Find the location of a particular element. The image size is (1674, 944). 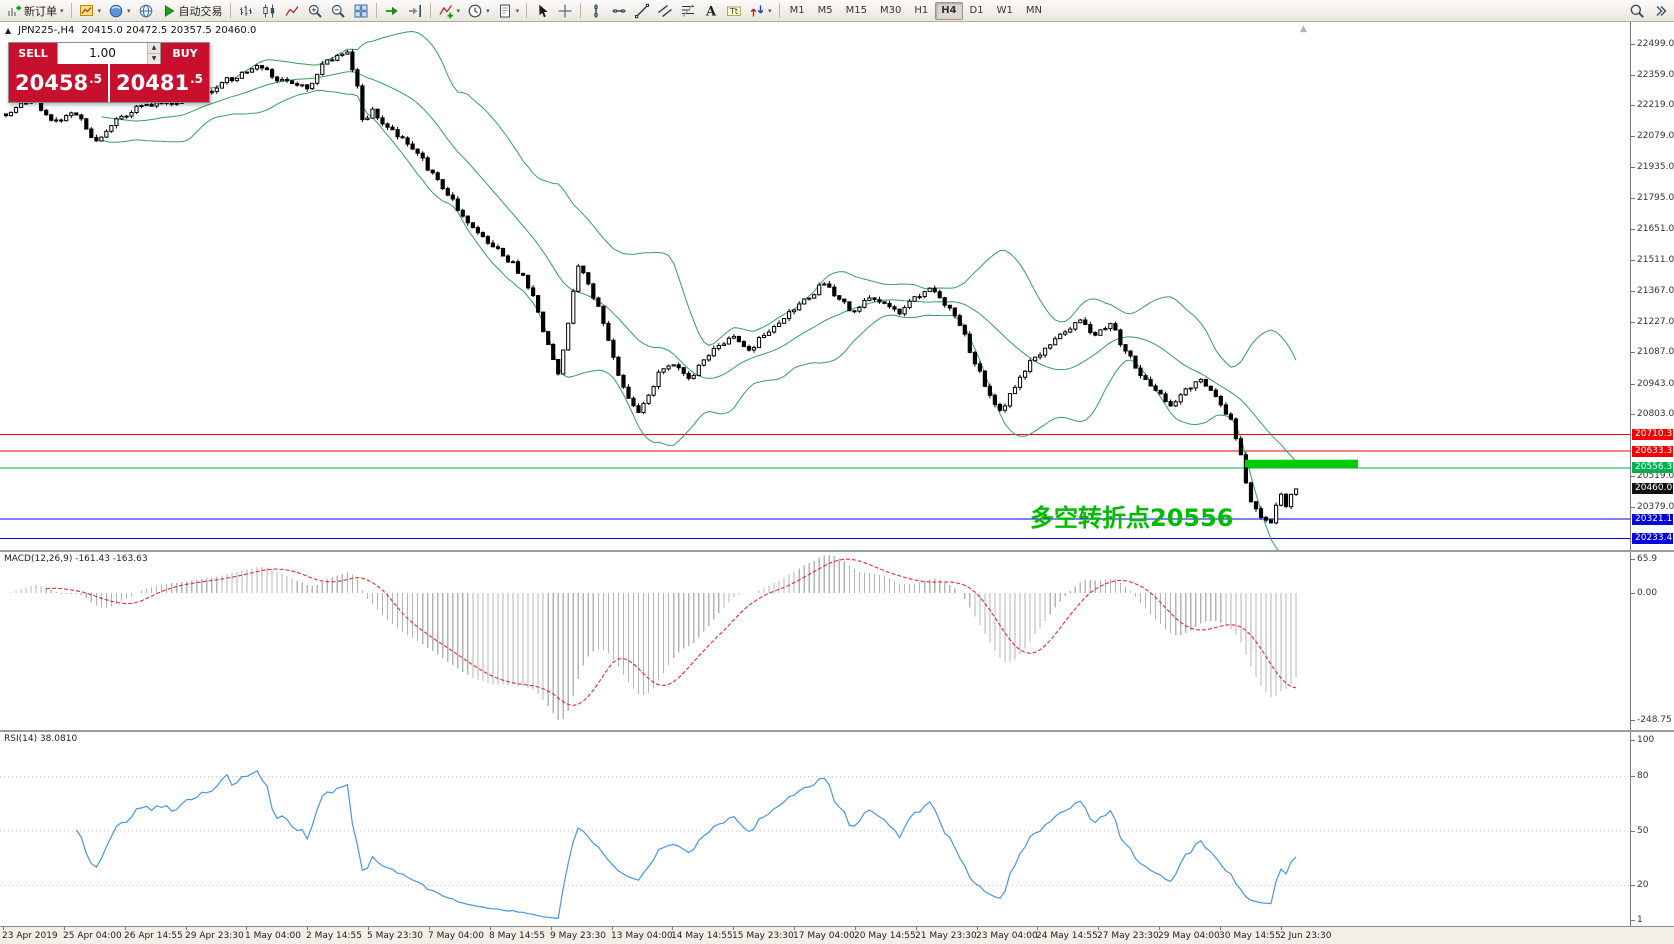

buy-button: BUY is located at coordinates (185, 53).